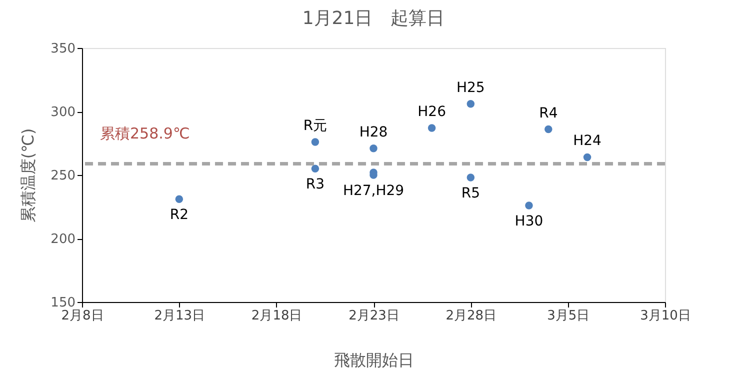 The width and height of the screenshot is (751, 383). What do you see at coordinates (373, 18) in the screenshot?
I see `chart-title: 1月21日 起算日` at bounding box center [373, 18].